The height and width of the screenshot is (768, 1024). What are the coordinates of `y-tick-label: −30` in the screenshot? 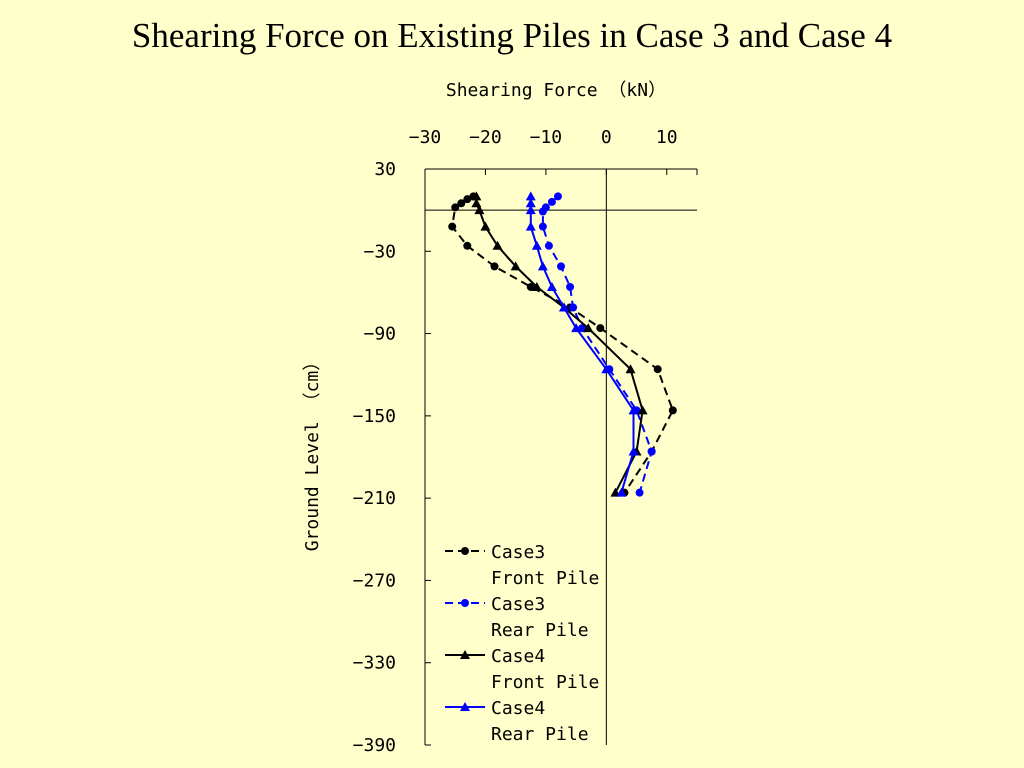 It's located at (379, 251).